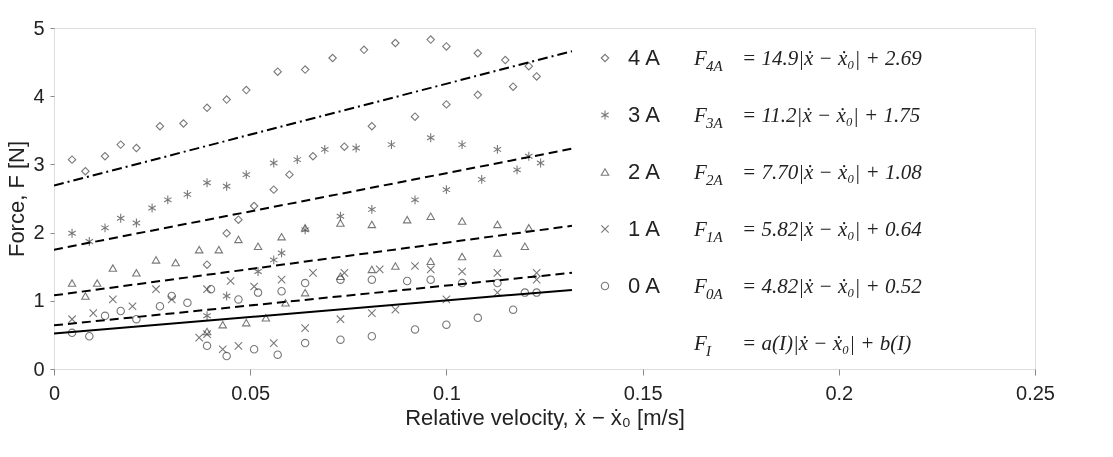  Describe the element at coordinates (39, 27) in the screenshot. I see `y-tick-label: 5` at that location.